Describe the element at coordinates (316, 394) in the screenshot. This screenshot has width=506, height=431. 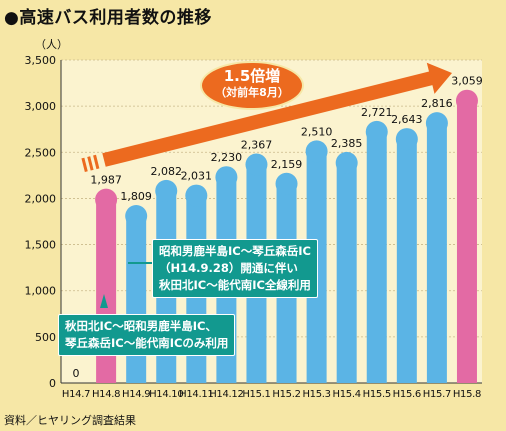
I see `x-tick-label: H15.3` at that location.